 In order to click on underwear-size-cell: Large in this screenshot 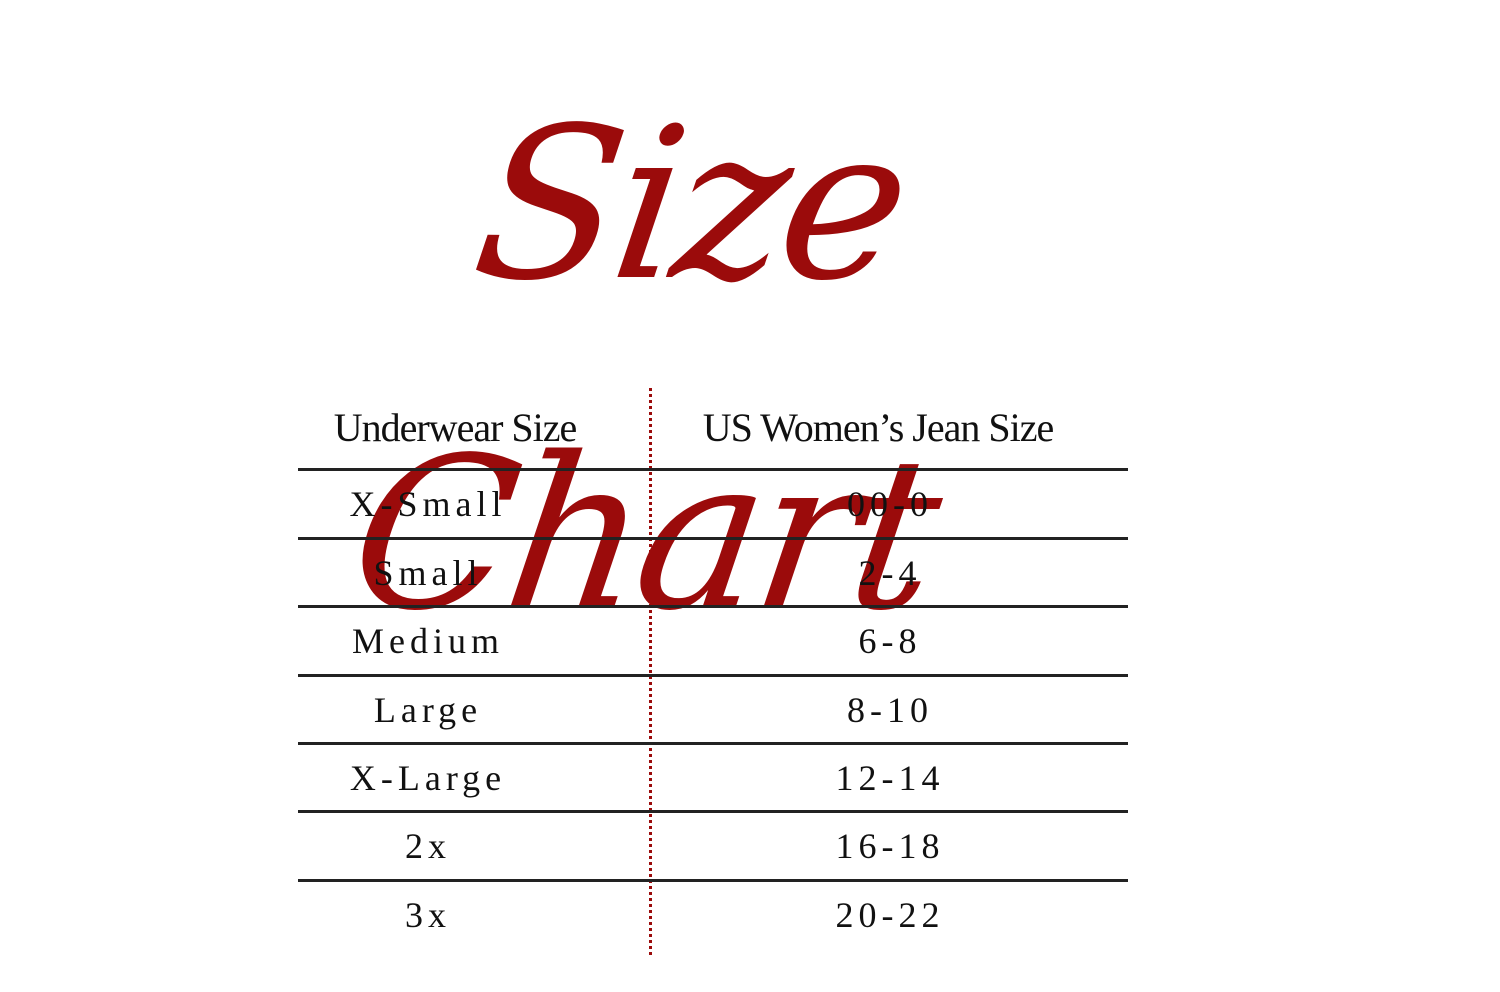, I will do `click(428, 710)`.